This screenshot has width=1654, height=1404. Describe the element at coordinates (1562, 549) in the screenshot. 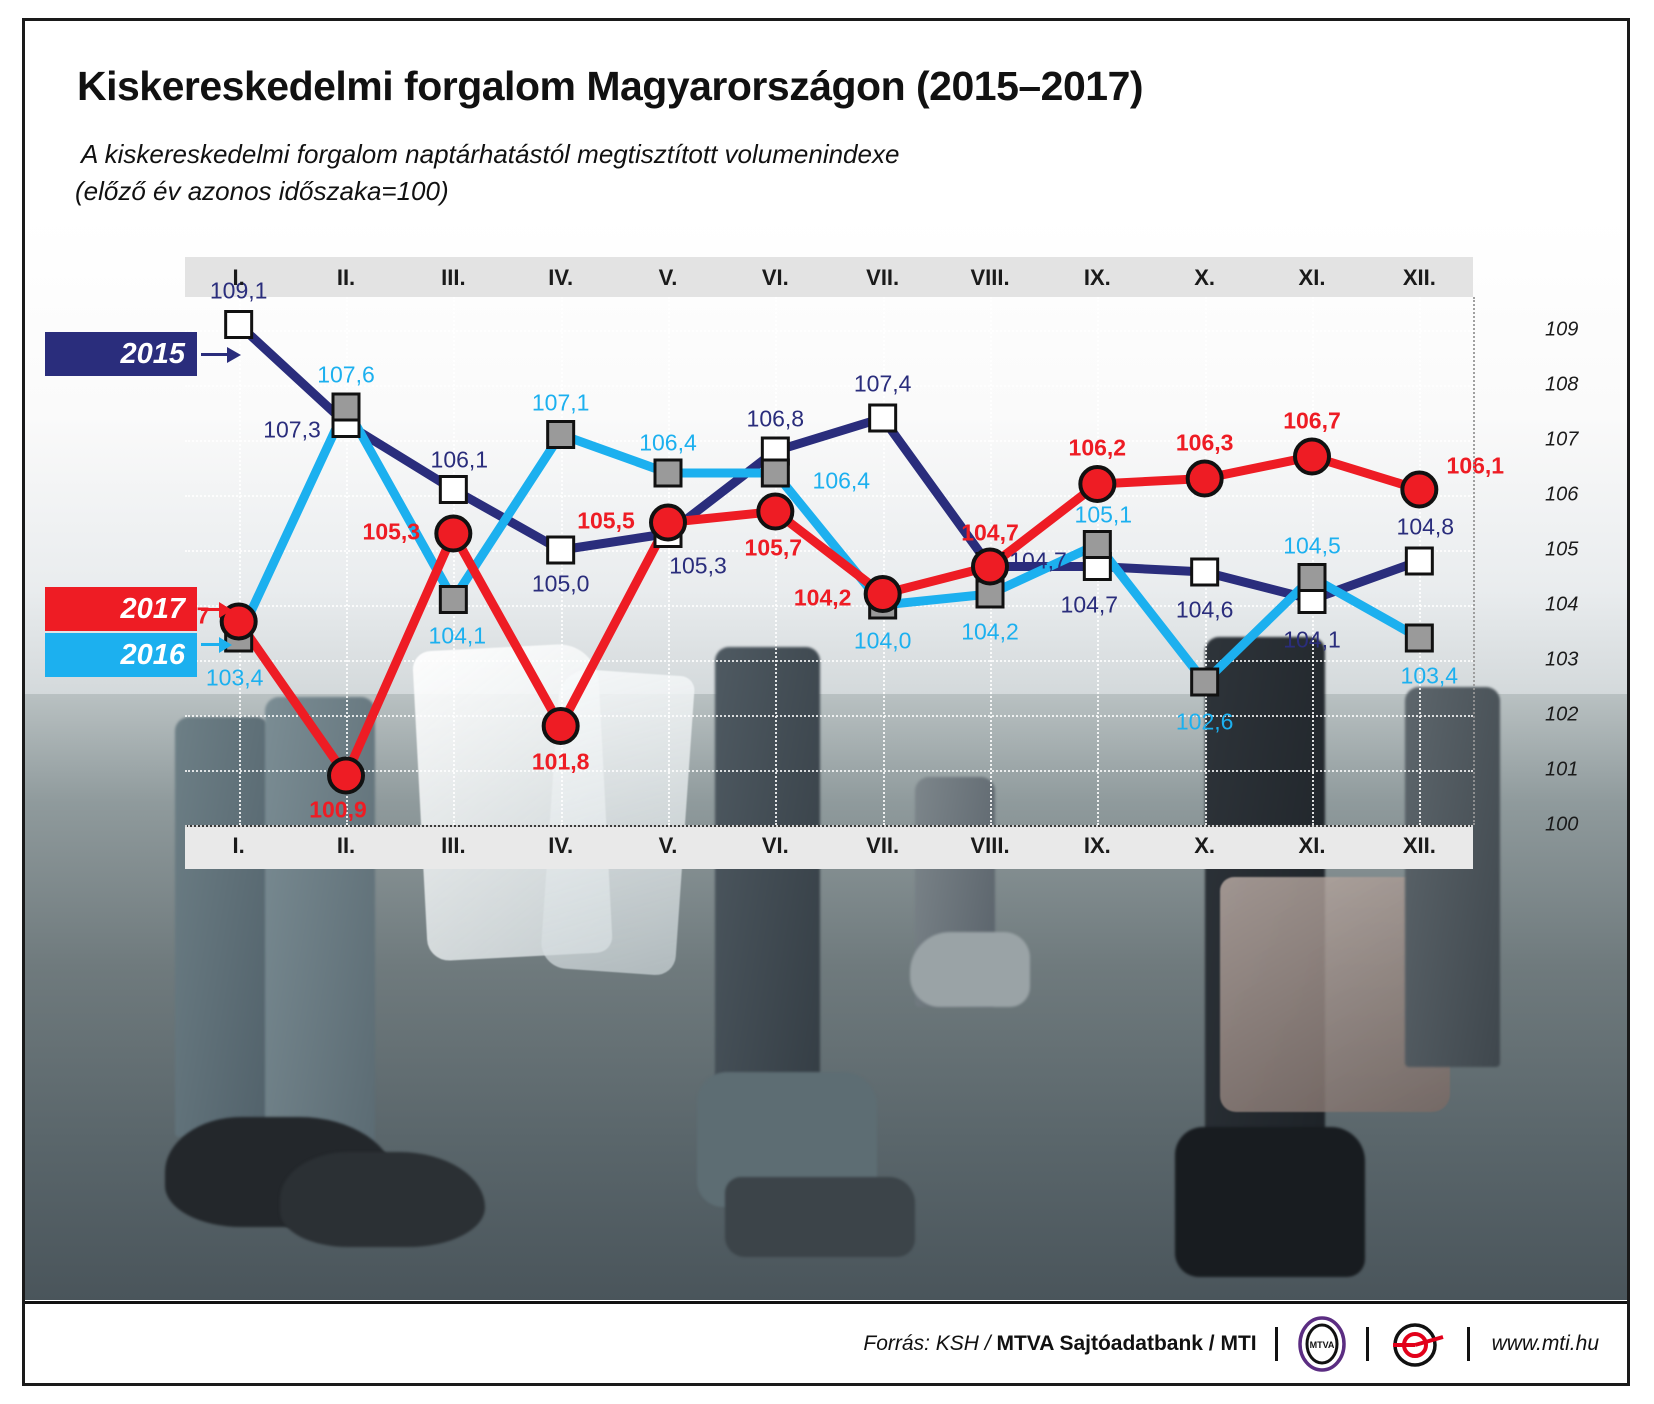

I see `y-axis-tick-105: 105` at that location.